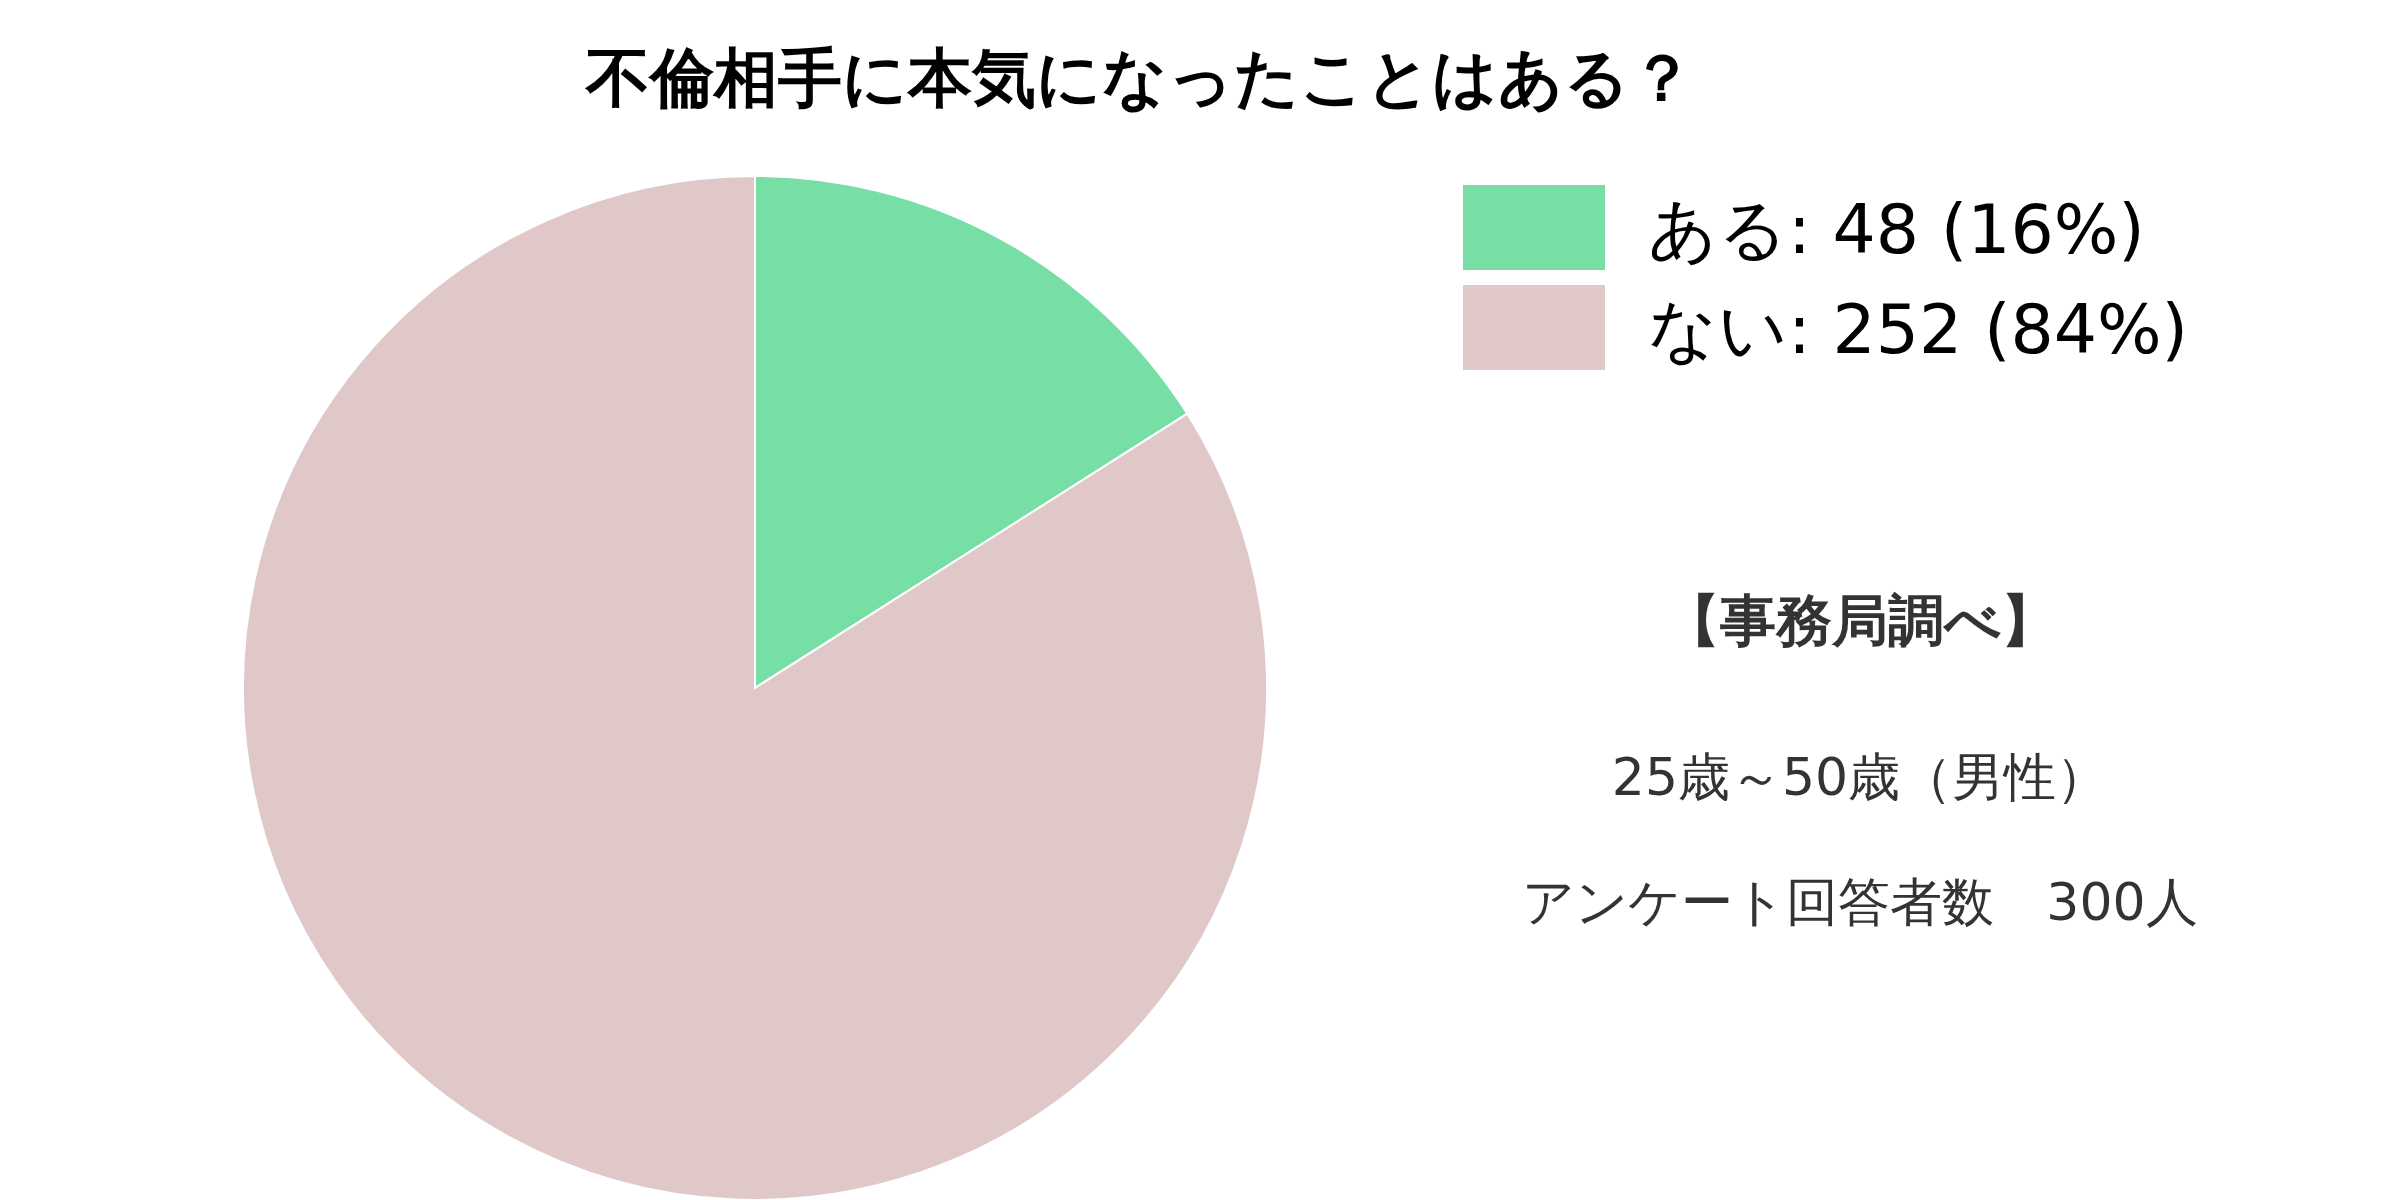 The width and height of the screenshot is (2400, 1200). I want to click on text: アンケート回答者数 300人, so click(1860, 902).